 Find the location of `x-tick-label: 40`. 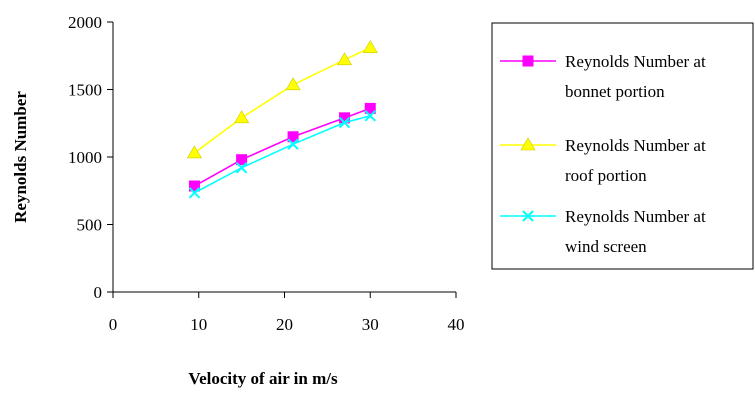

x-tick-label: 40 is located at coordinates (456, 324).